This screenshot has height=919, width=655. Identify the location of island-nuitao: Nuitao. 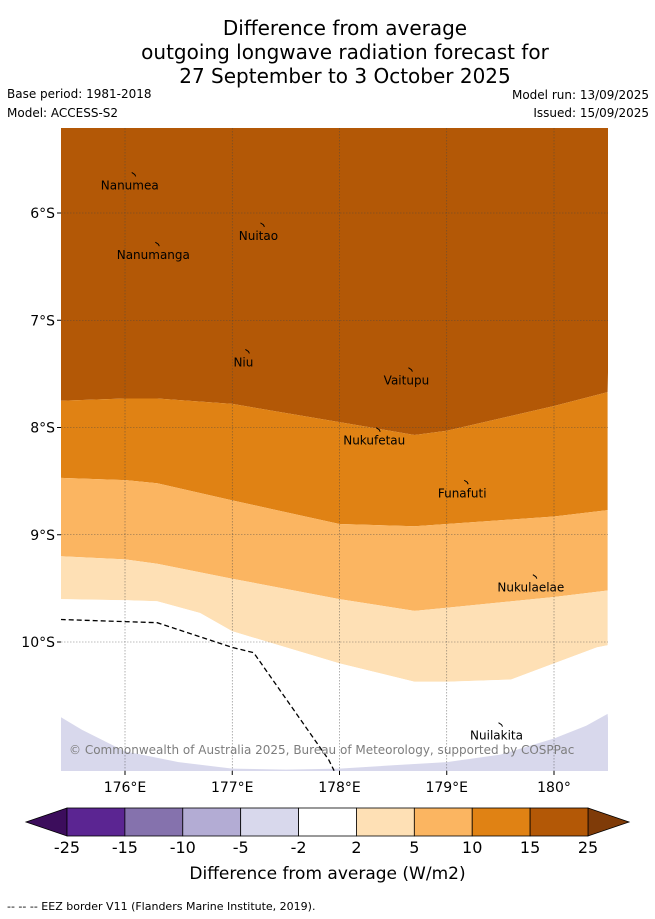
(258, 232).